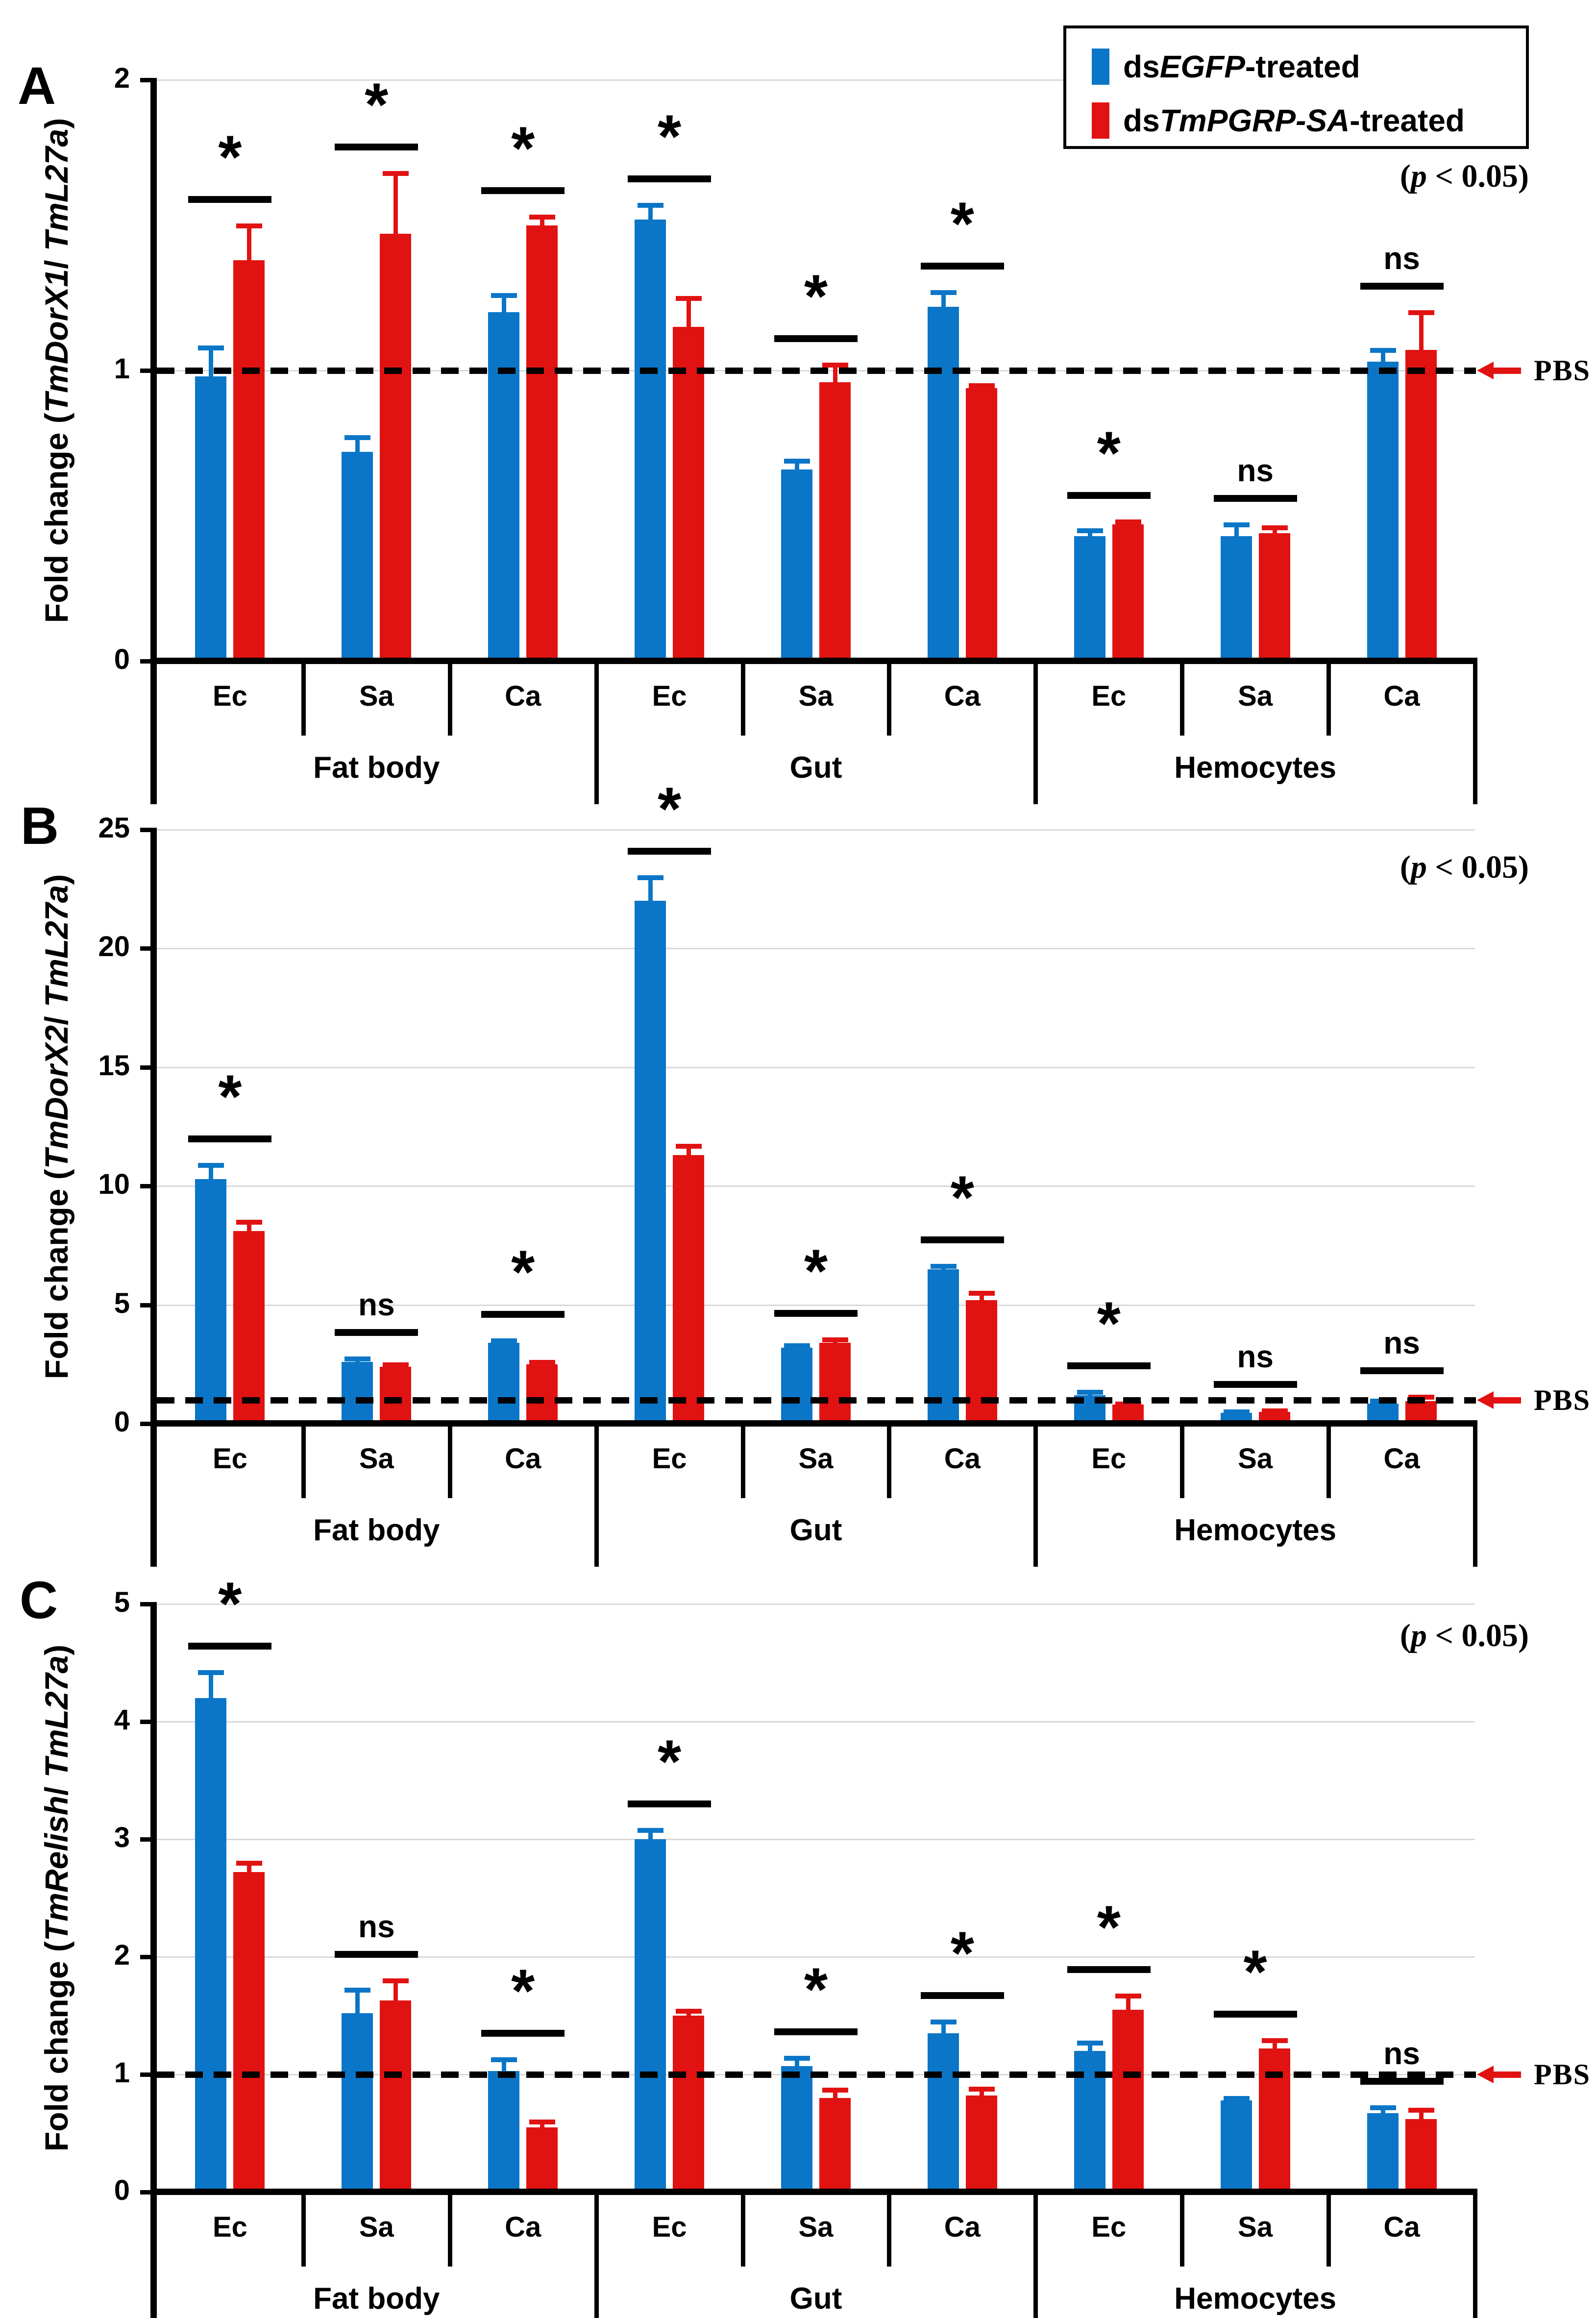 The height and width of the screenshot is (2318, 1596). I want to click on p-note-text: (, so click(1405, 867).